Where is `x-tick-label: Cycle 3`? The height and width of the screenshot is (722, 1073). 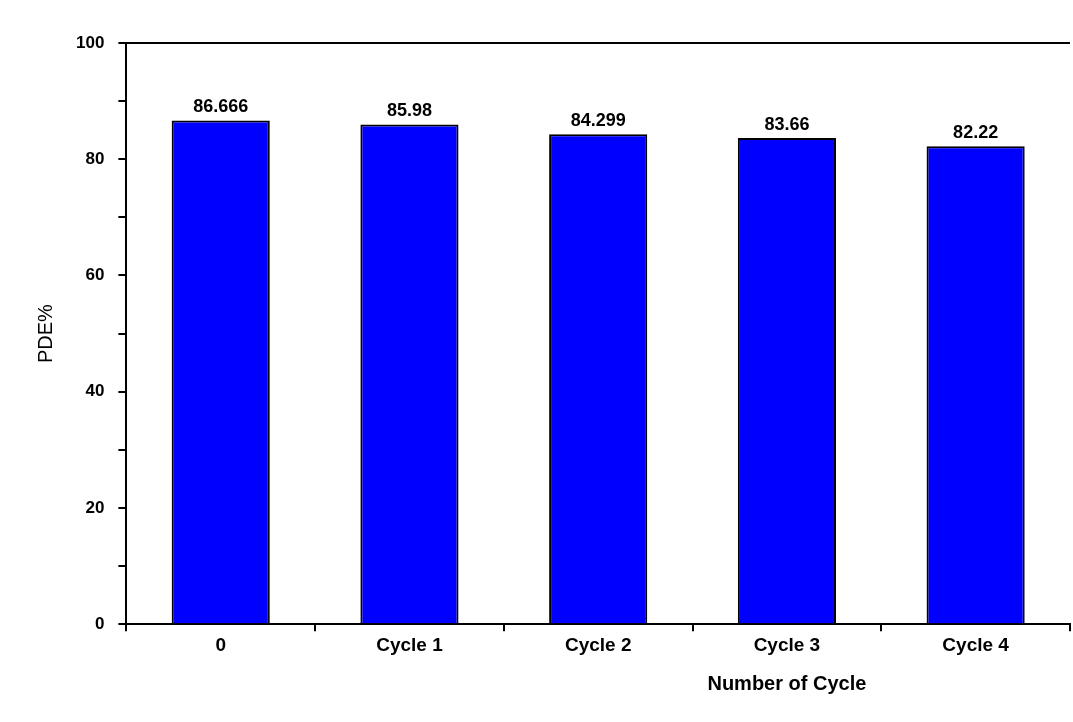
x-tick-label: Cycle 3 is located at coordinates (787, 644).